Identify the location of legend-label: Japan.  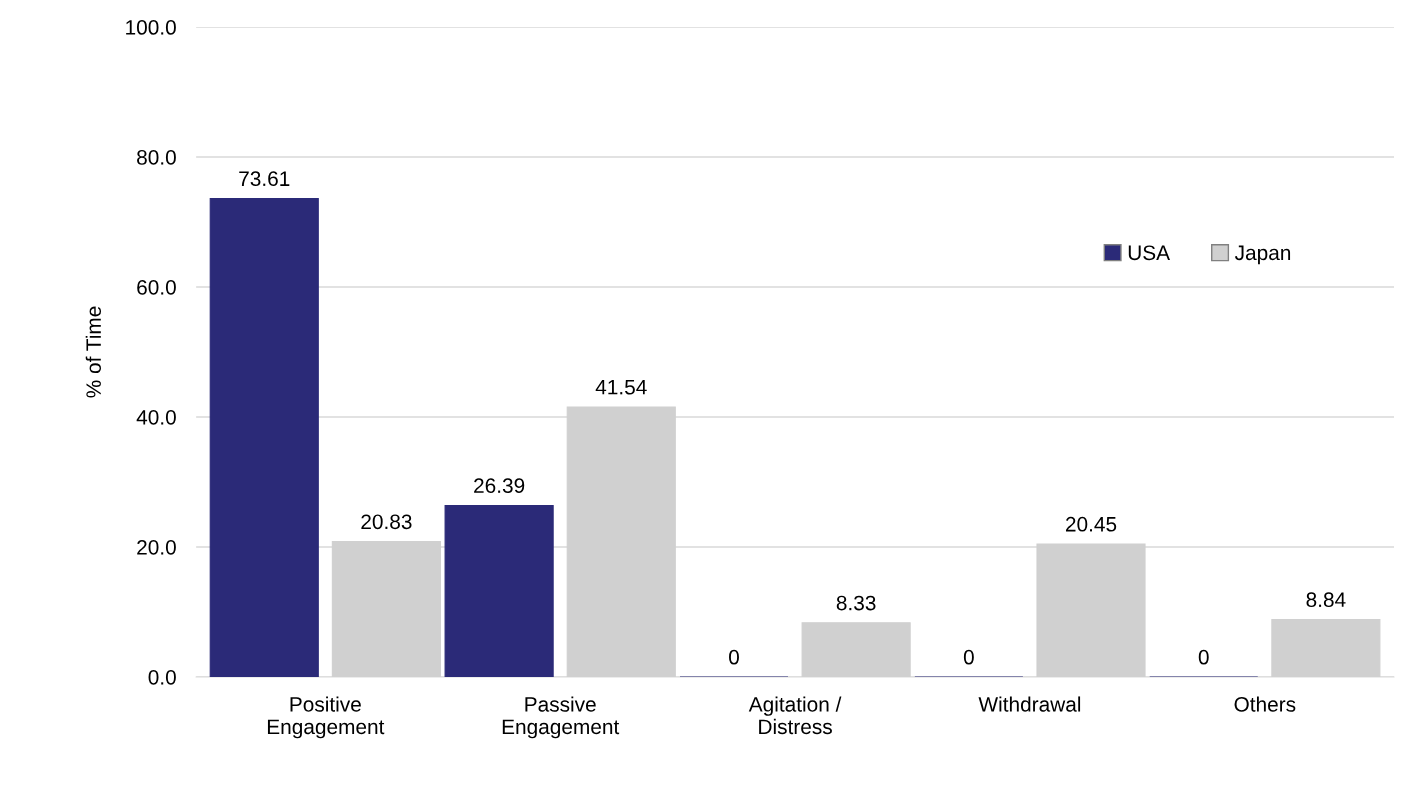
(1262, 255).